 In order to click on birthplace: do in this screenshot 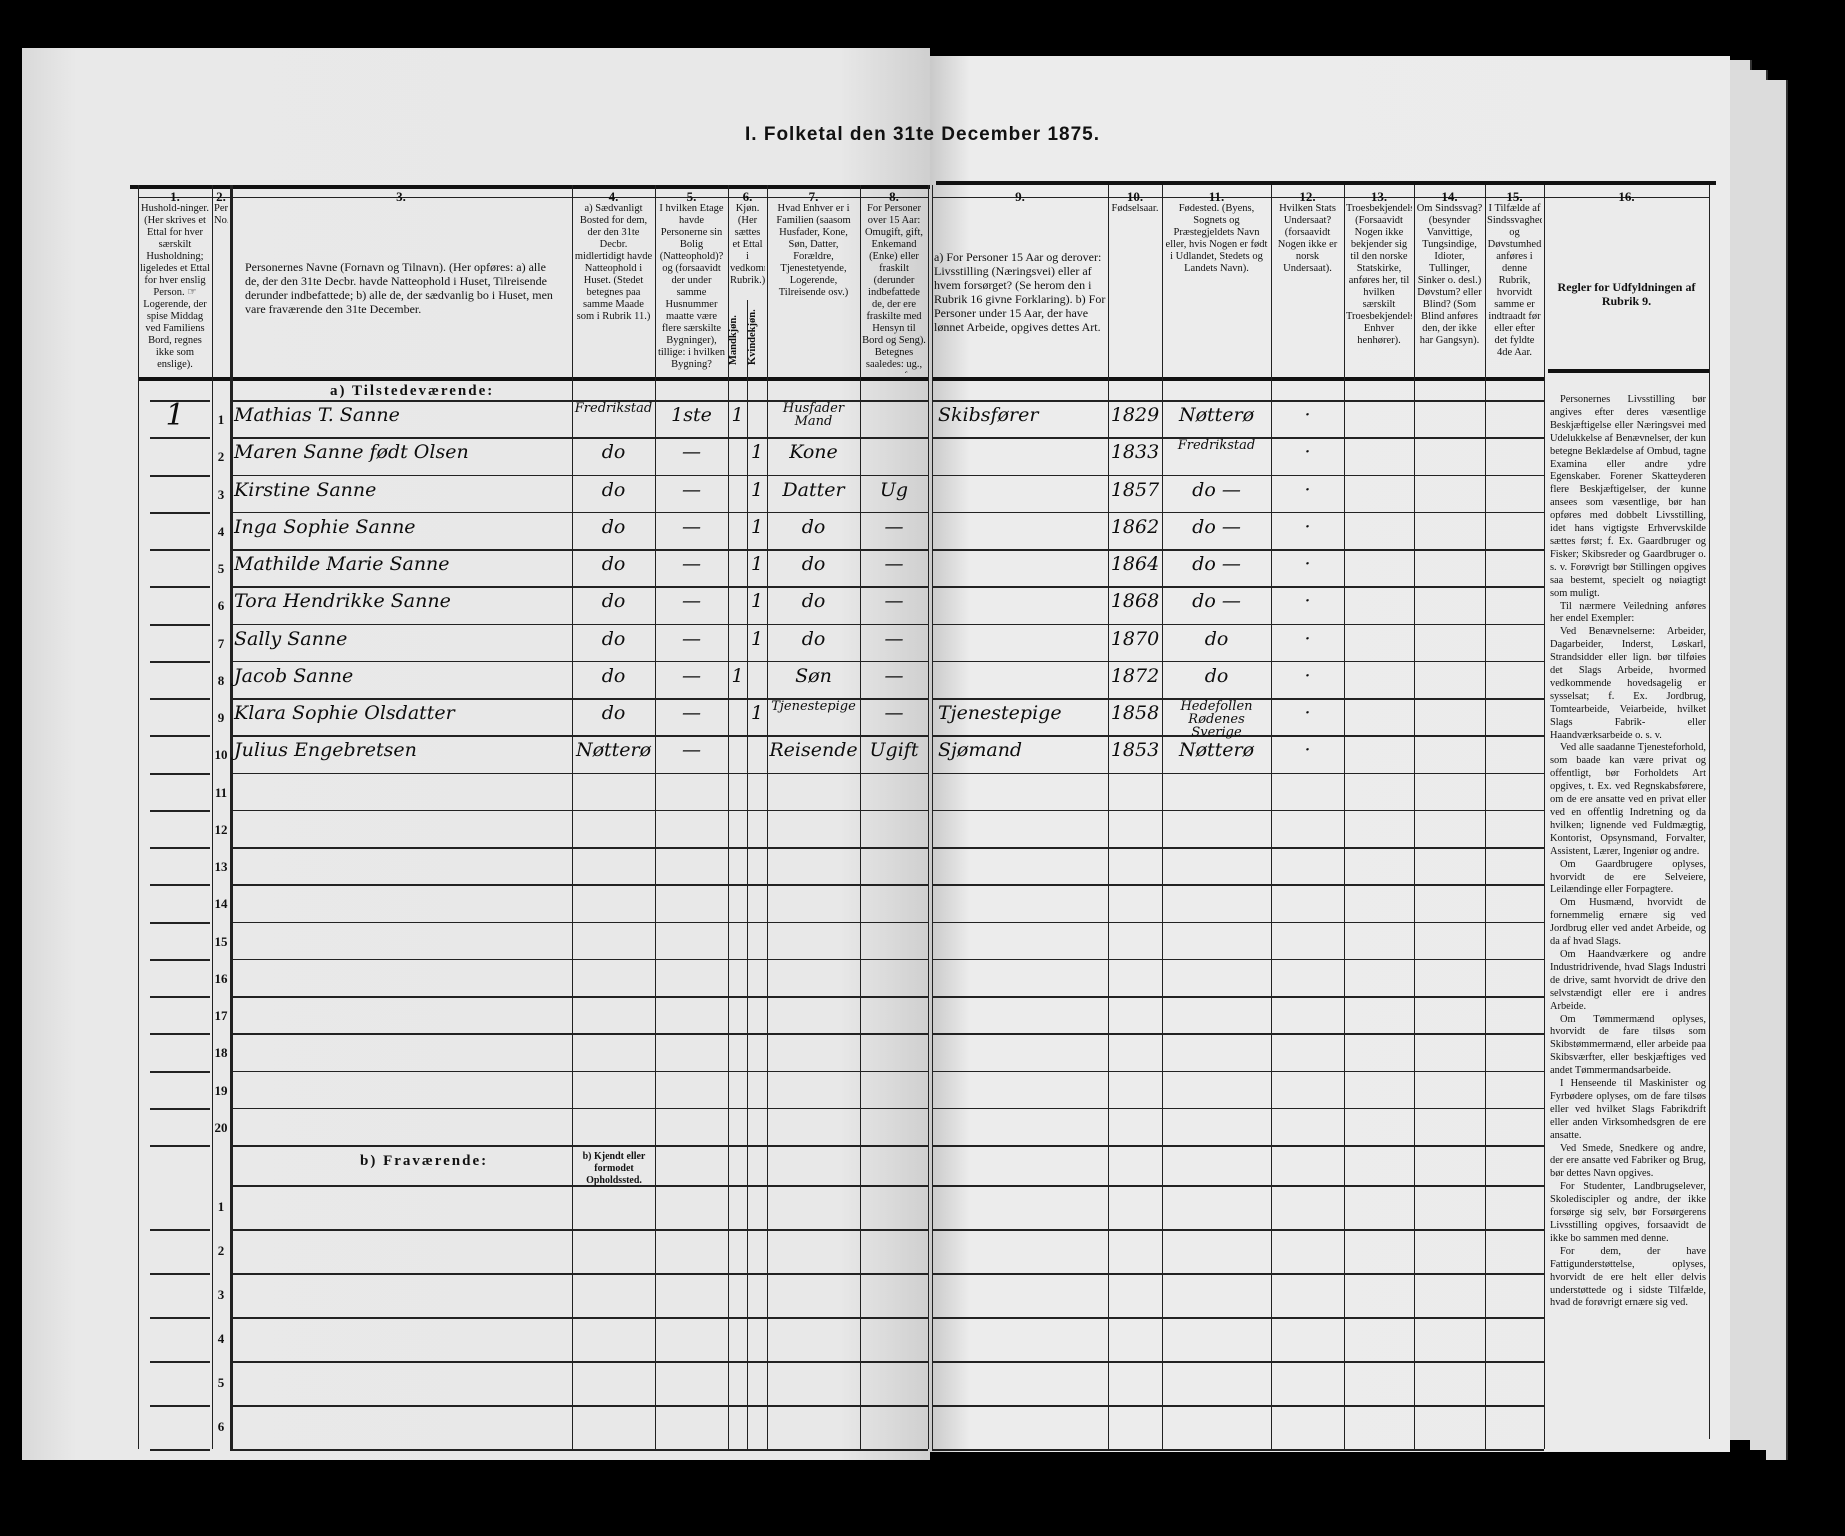, I will do `click(1216, 675)`.